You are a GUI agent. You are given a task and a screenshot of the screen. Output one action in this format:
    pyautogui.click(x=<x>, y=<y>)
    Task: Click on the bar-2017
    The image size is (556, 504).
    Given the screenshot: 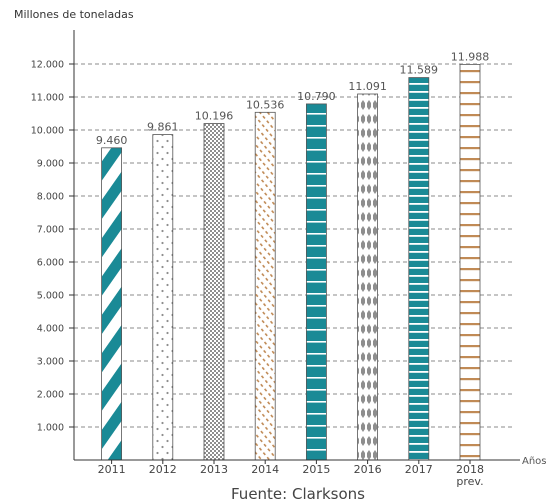 What is the action you would take?
    pyautogui.click(x=419, y=269)
    